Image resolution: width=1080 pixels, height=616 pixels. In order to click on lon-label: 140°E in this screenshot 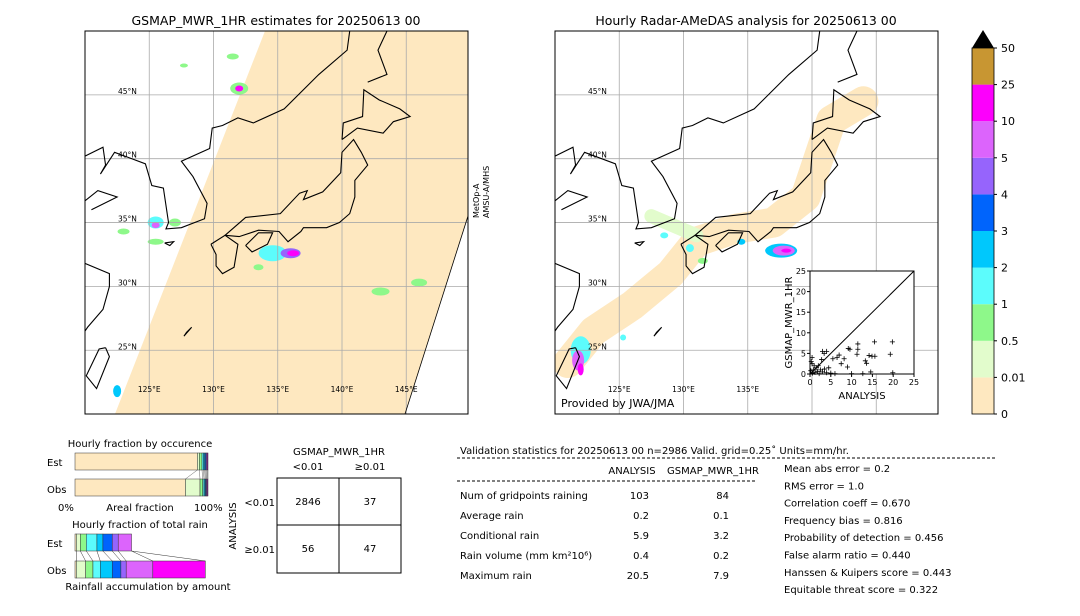, I will do `click(342, 389)`.